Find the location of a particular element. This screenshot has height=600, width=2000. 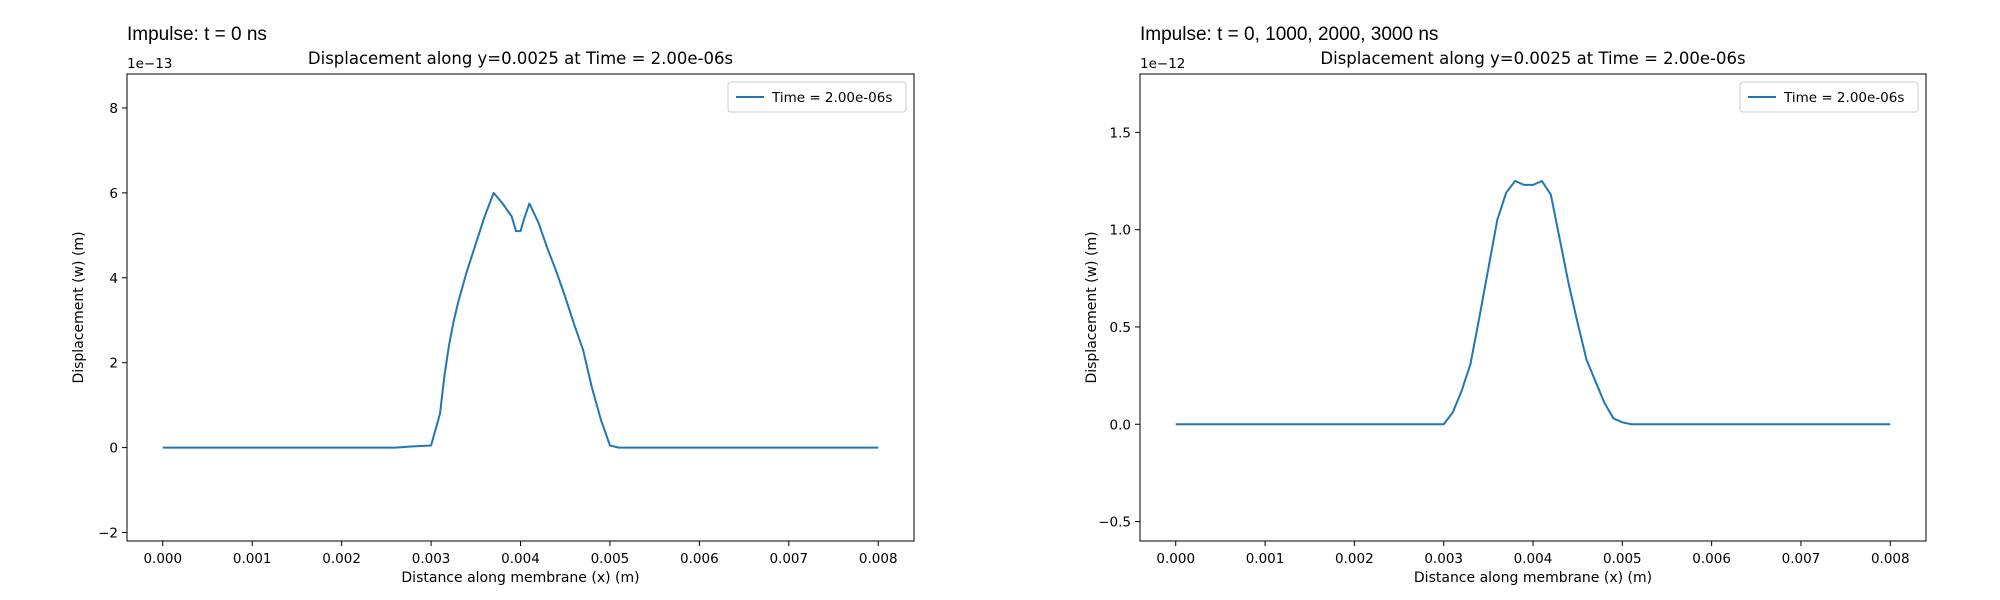

y-tick-label: −0.5 is located at coordinates (1114, 523).